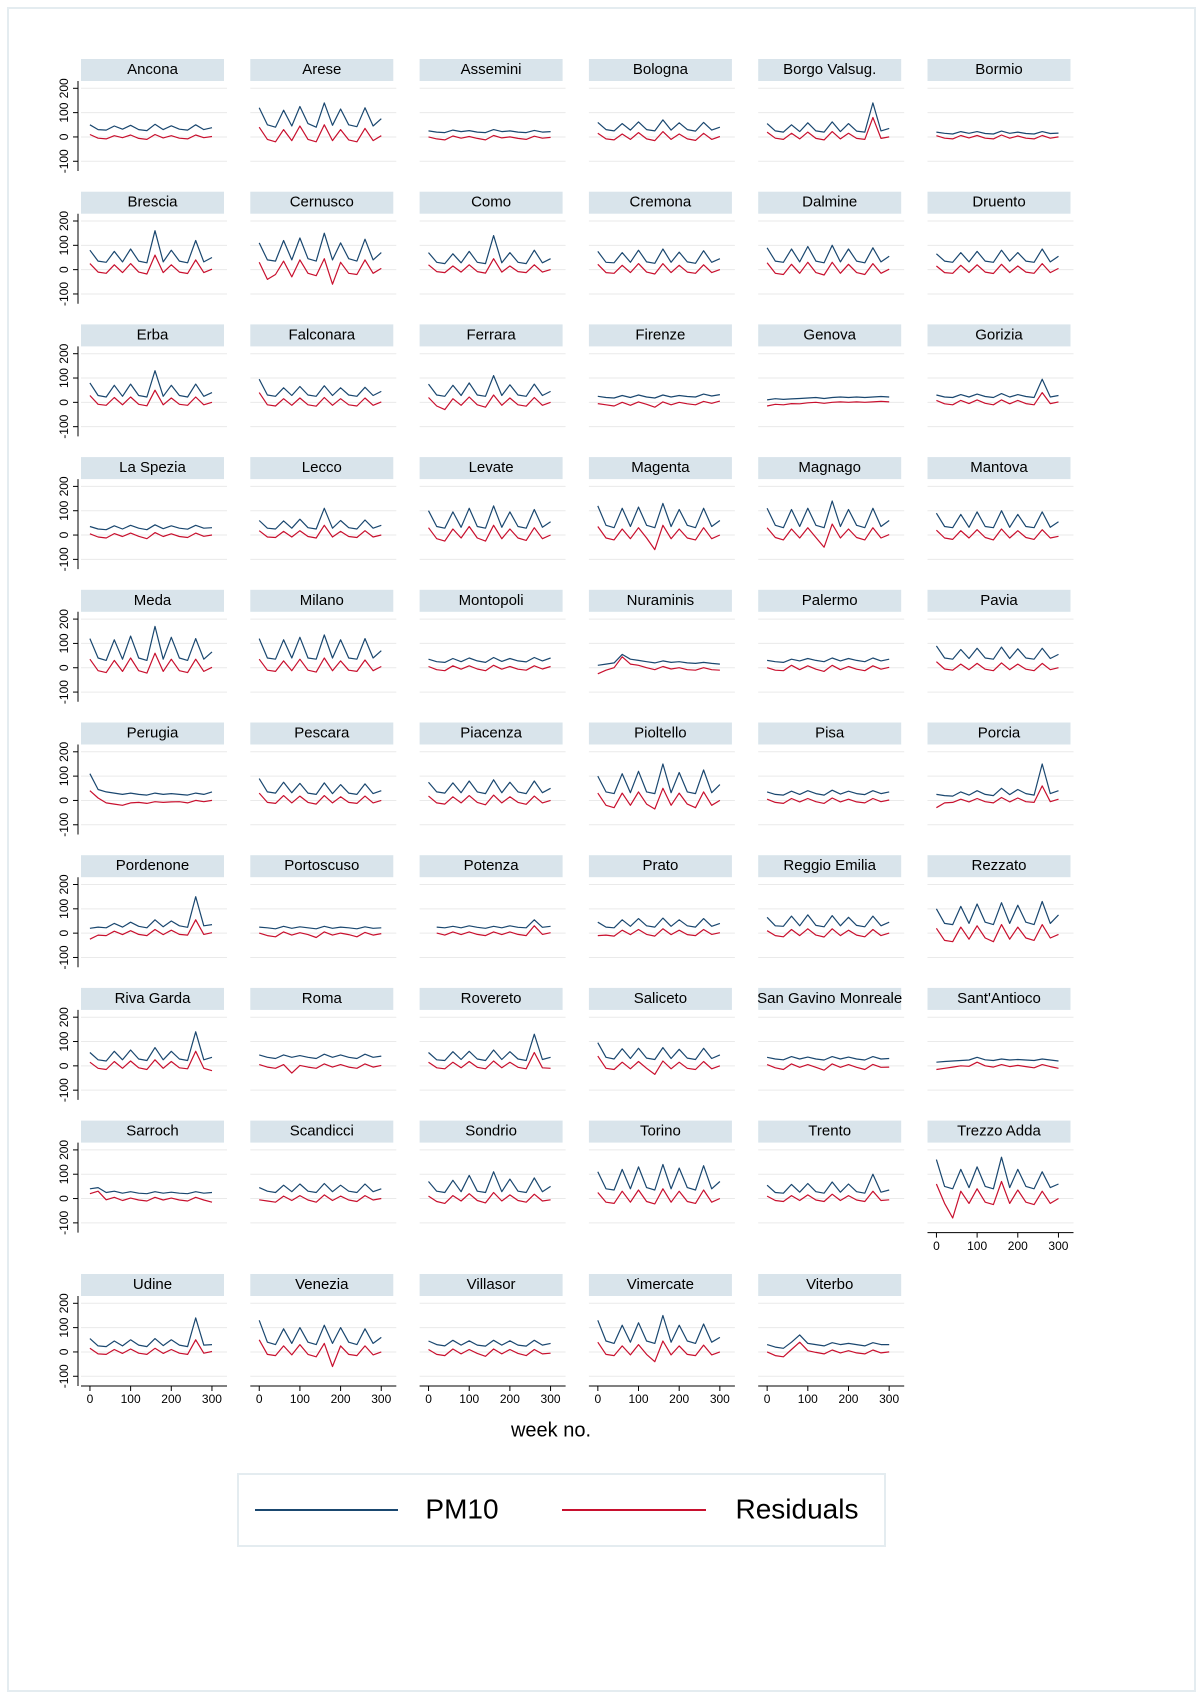 This screenshot has width=1203, height=1699. I want to click on panel-title: Montopoli, so click(491, 600).